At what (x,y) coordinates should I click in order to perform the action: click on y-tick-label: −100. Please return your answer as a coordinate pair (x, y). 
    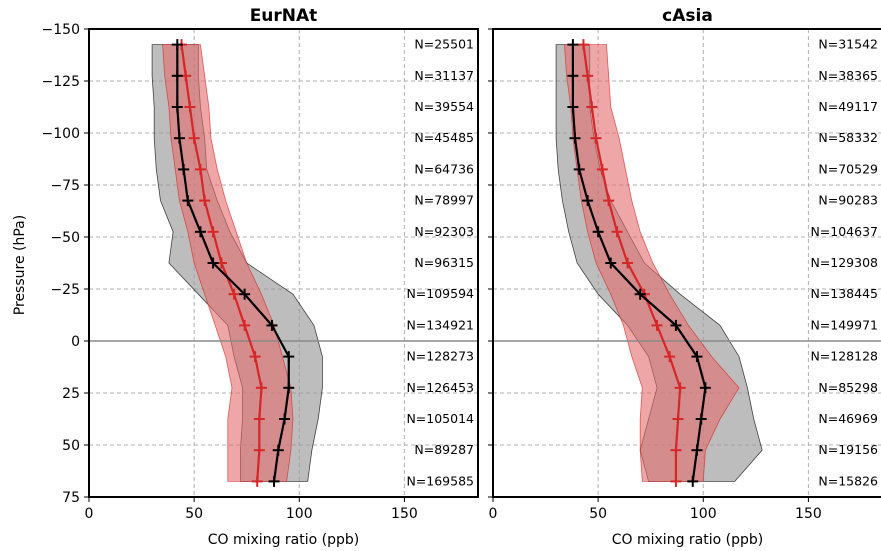
    Looking at the image, I should click on (61, 134).